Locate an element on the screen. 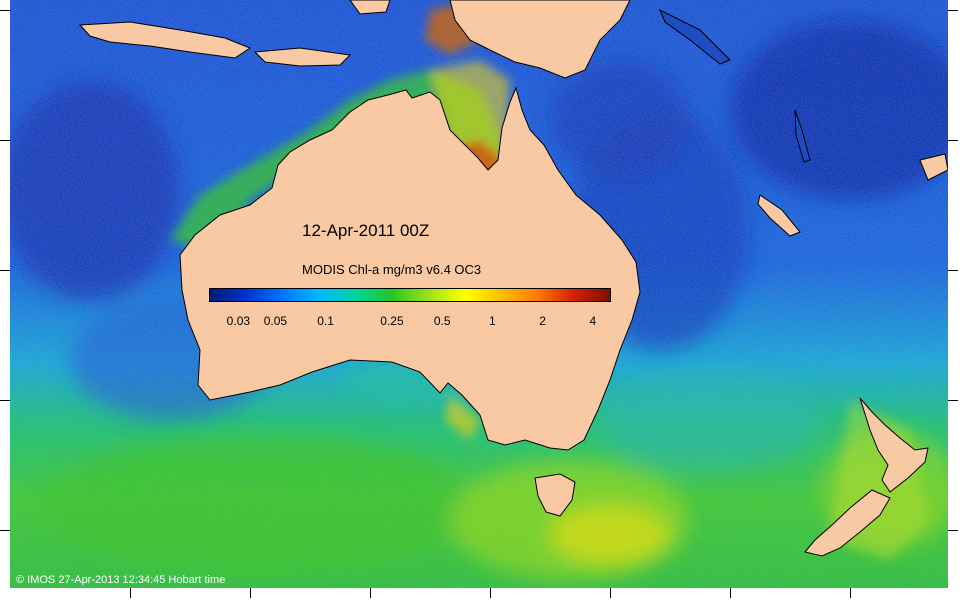 The width and height of the screenshot is (970, 600). solomon-islands is located at coordinates (695, 36).